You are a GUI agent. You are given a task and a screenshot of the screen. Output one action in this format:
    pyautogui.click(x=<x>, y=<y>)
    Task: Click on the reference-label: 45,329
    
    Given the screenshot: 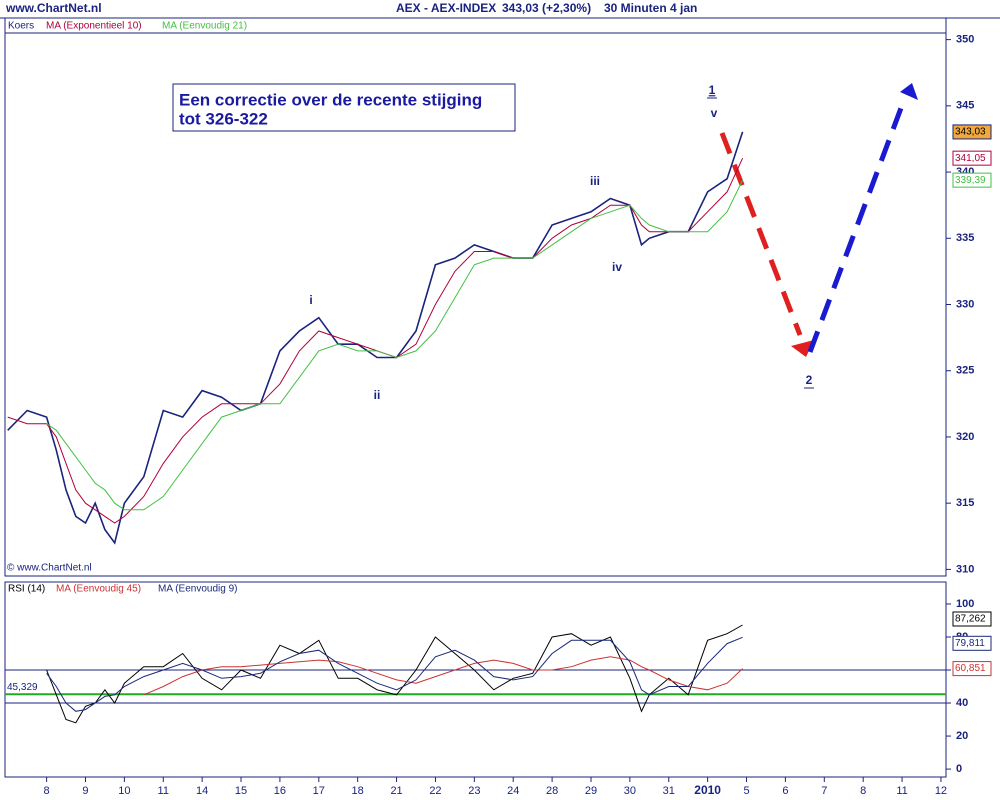 What is the action you would take?
    pyautogui.click(x=22, y=687)
    